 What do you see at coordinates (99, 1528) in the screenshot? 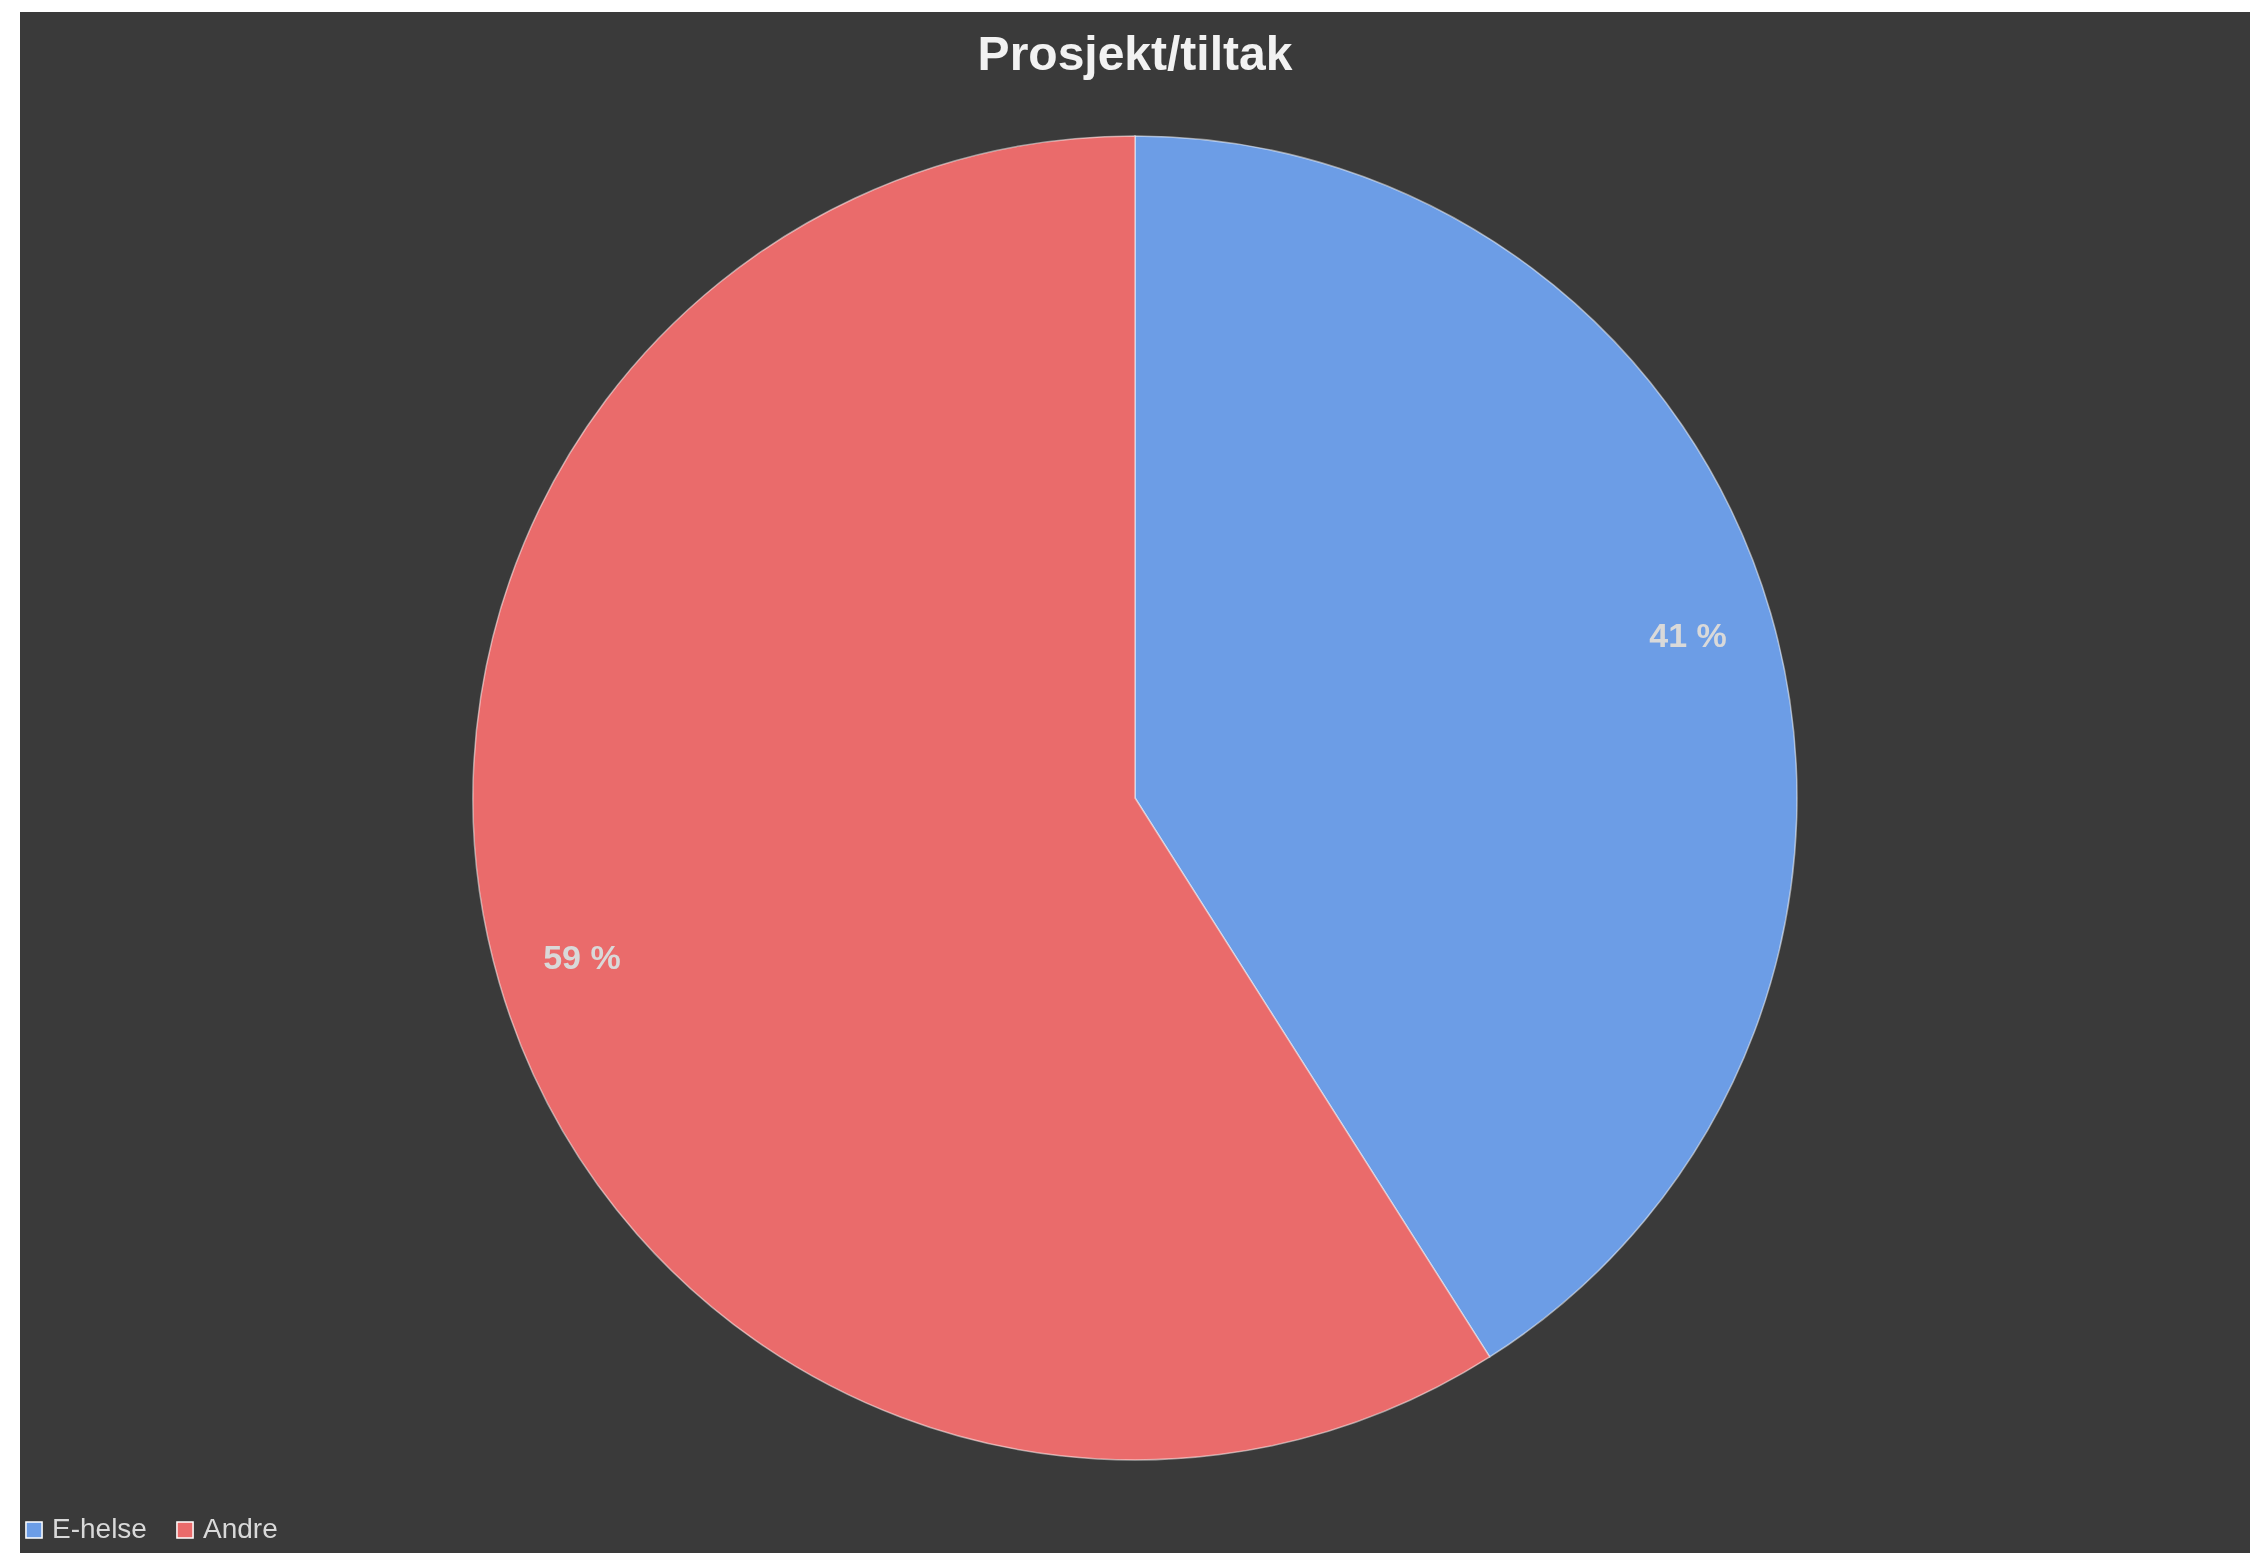
I see `legend-label: E-helse` at bounding box center [99, 1528].